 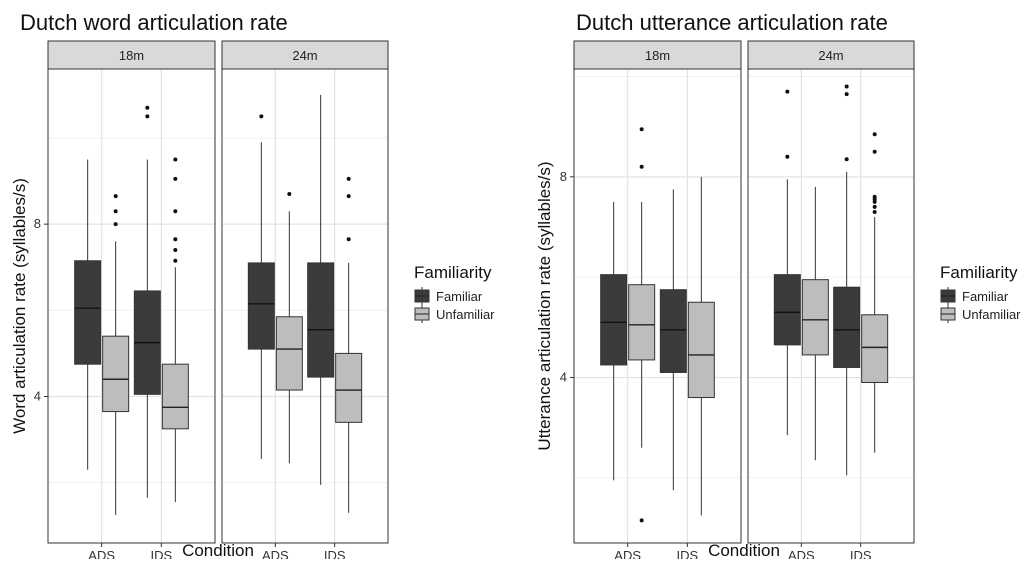 What do you see at coordinates (154, 22) in the screenshot?
I see `chart-title: Dutch word articulation rate` at bounding box center [154, 22].